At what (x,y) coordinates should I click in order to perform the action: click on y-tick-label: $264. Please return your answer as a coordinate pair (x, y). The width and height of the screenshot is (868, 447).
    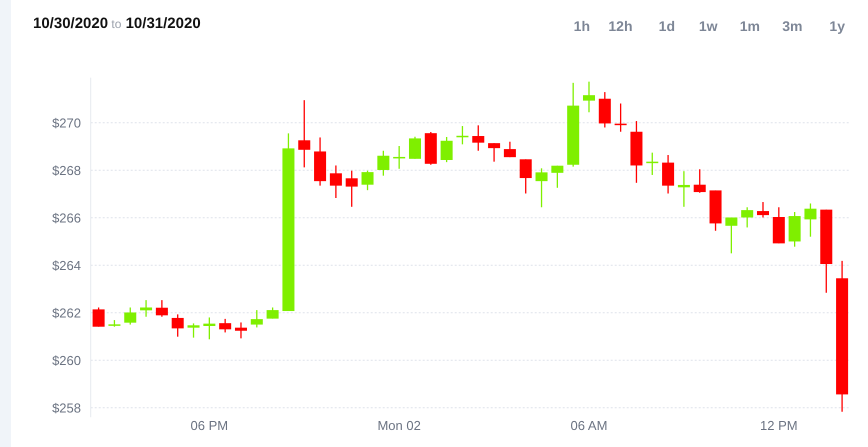
    Looking at the image, I should click on (66, 265).